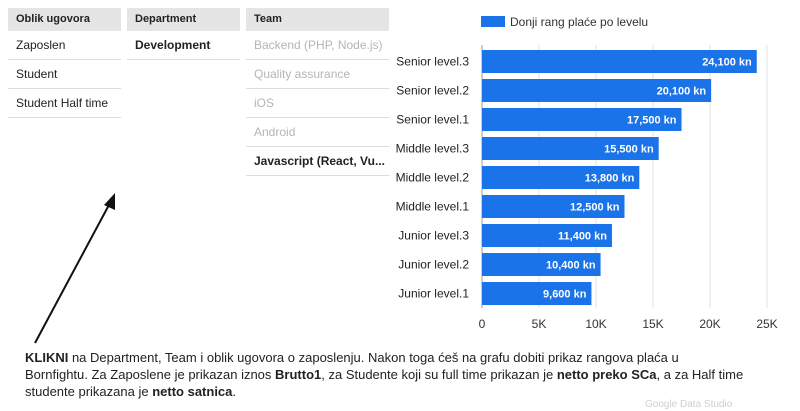  What do you see at coordinates (317, 74) in the screenshot?
I see `filter-item-quality-assurance: Quality assurance` at bounding box center [317, 74].